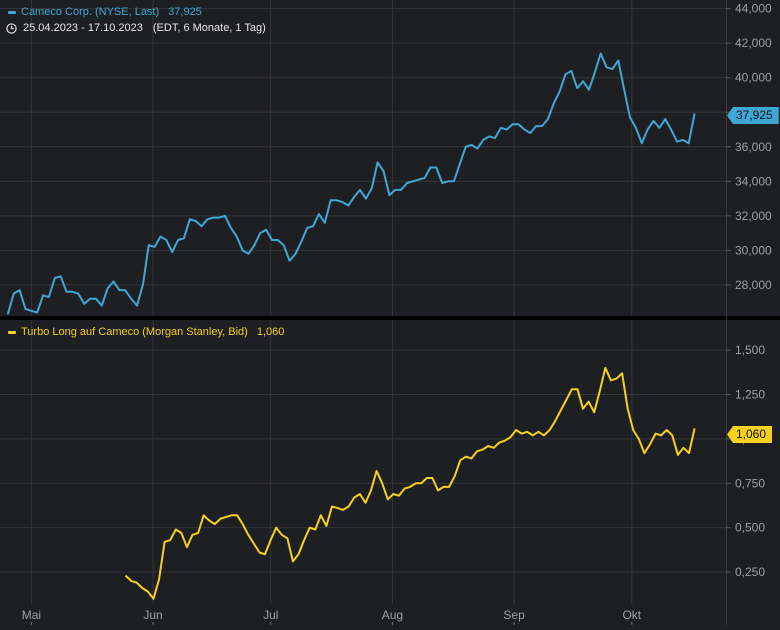 Image resolution: width=780 pixels, height=630 pixels. Describe the element at coordinates (514, 615) in the screenshot. I see `x-tick-label: Sep` at that location.